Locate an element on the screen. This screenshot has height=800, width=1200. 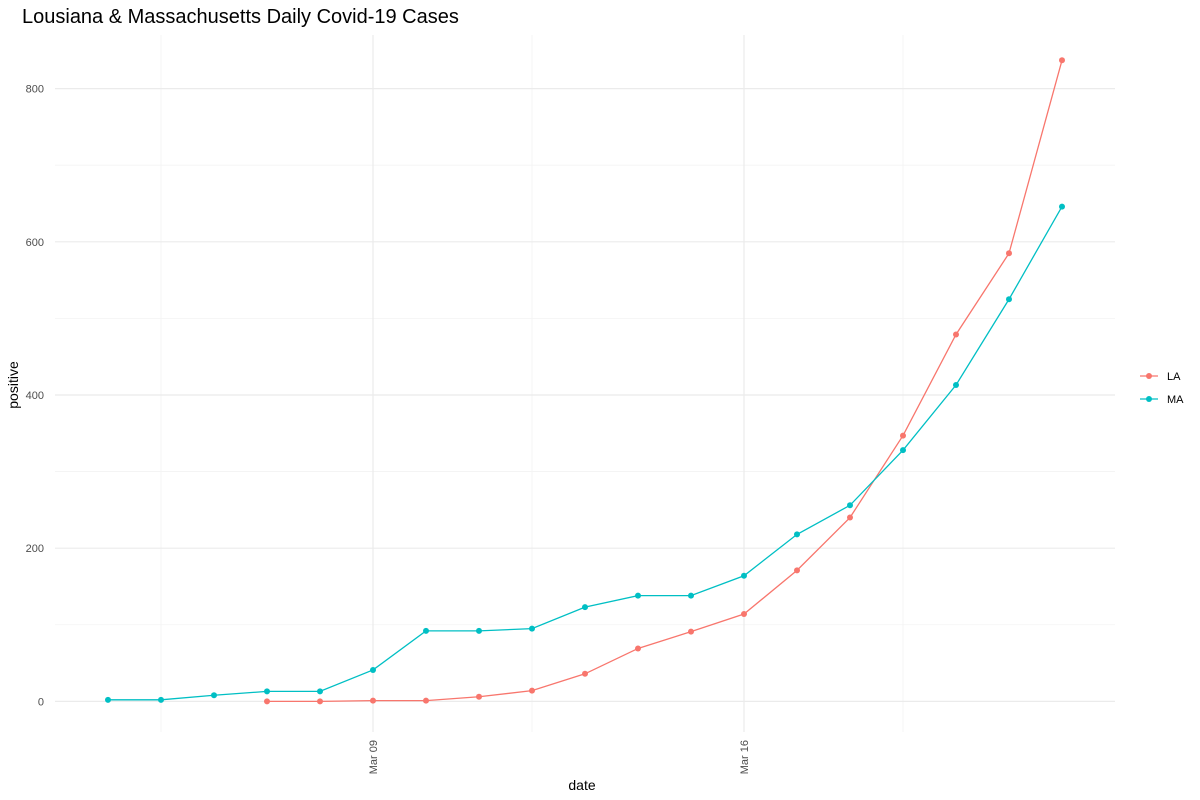
y-tick-label: 600 is located at coordinates (35, 243).